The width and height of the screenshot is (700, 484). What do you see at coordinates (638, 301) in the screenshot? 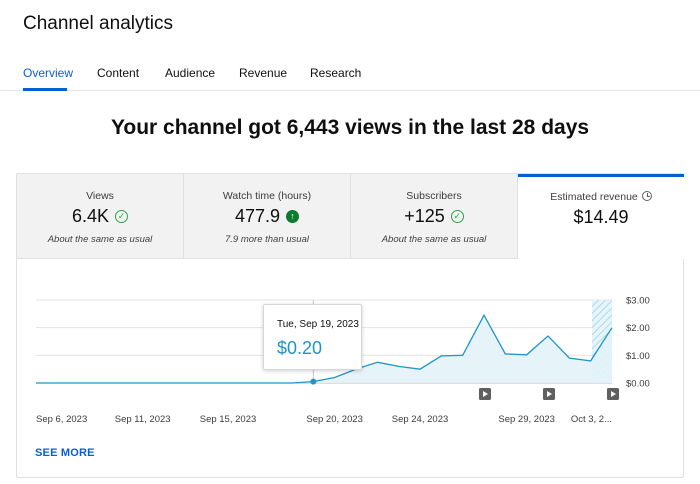
I see `y-tick-label: $3.00` at bounding box center [638, 301].